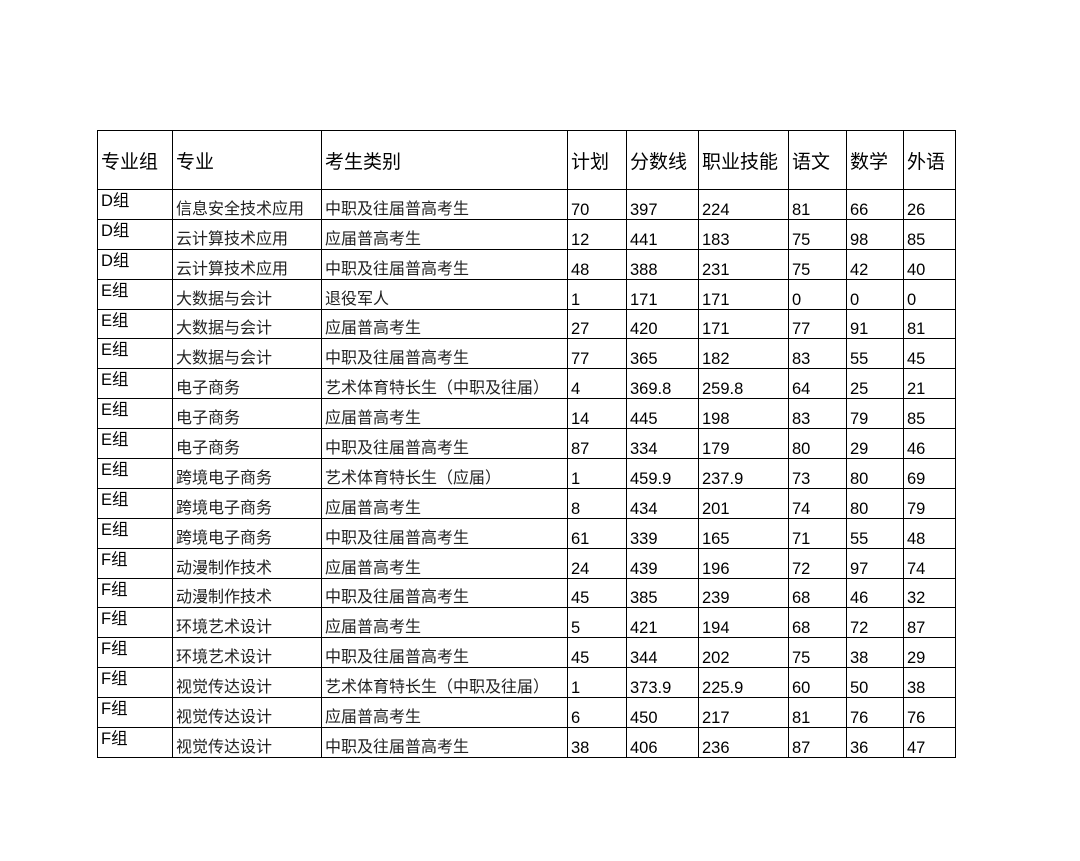 This screenshot has height=861, width=1080. Describe the element at coordinates (743, 384) in the screenshot. I see `cell-vocational-skill: 259.8` at that location.